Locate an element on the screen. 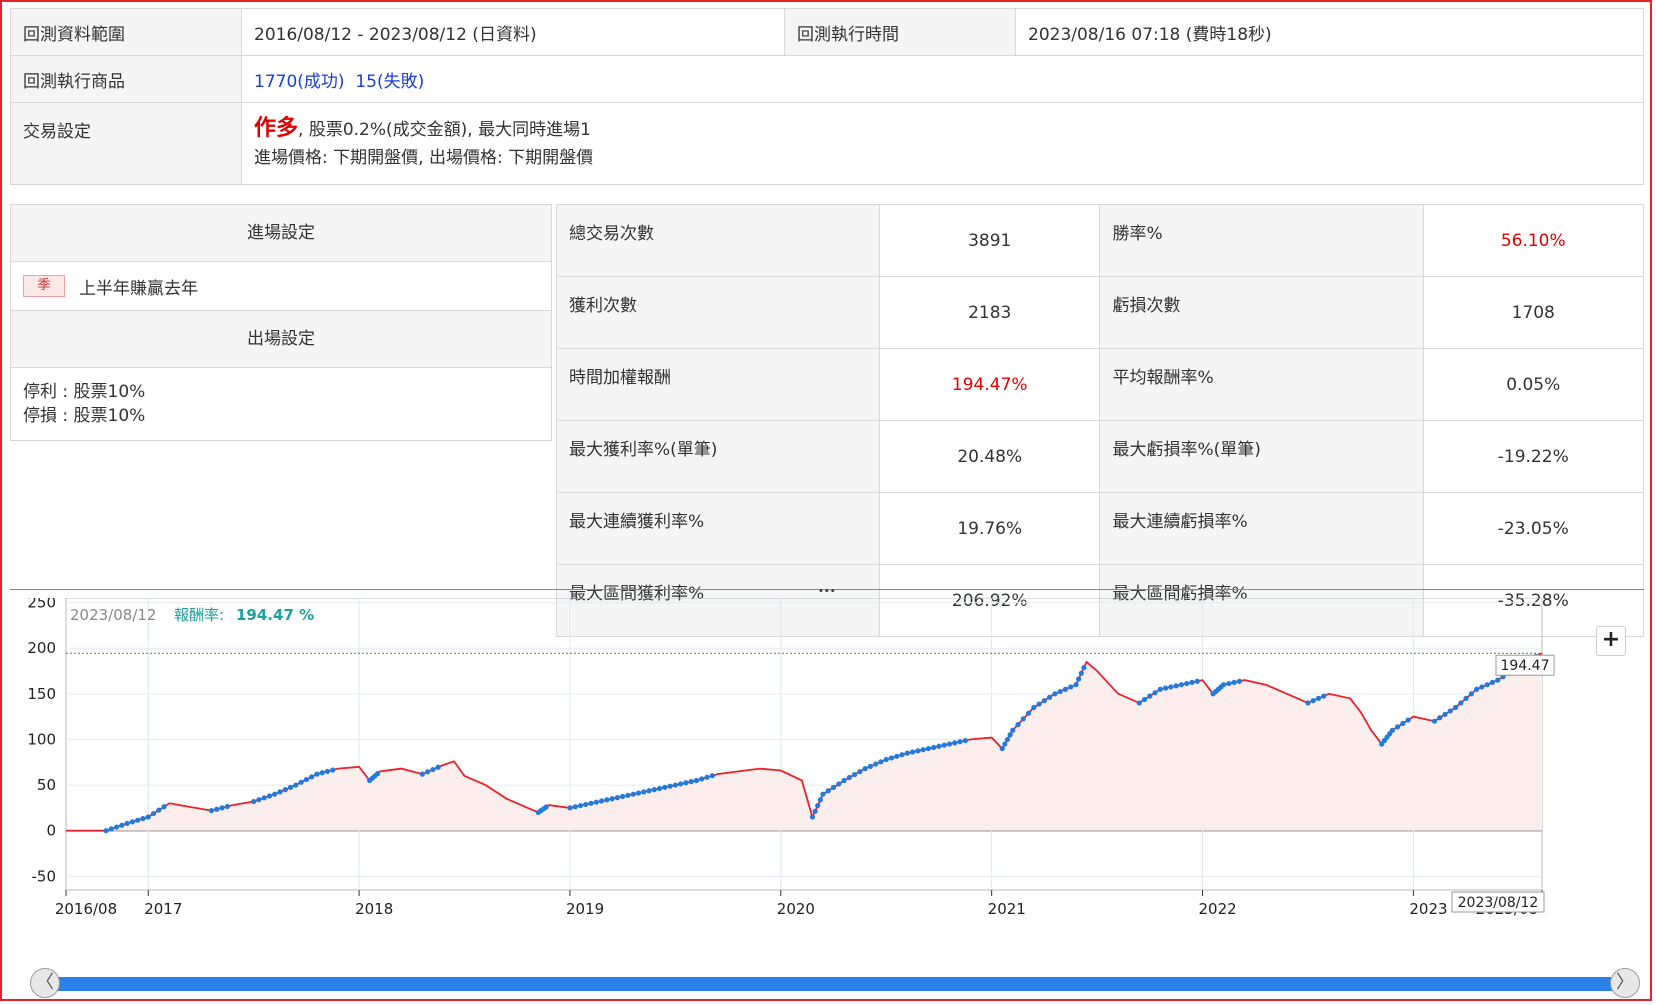  product-value: 1770(成功) 15(失敗) is located at coordinates (942, 79).